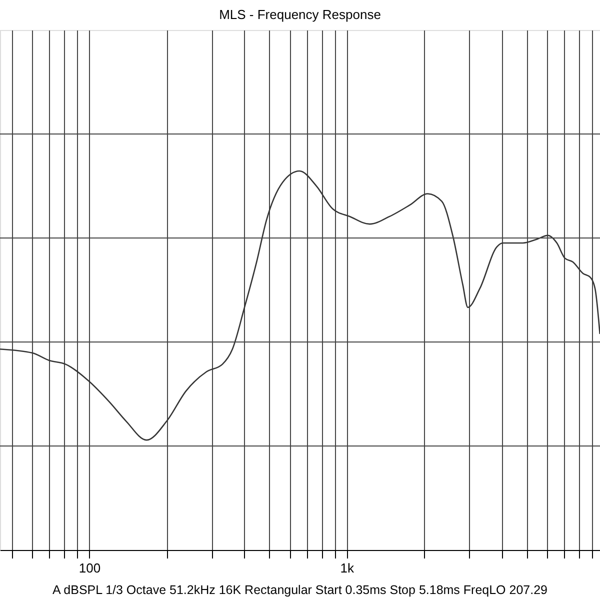  What do you see at coordinates (300, 590) in the screenshot?
I see `text: A dBSPL 1/3 Octave 51.2kHz 16K Rectangular Start 0.35ms Stop 5.18ms FreqLO 207.29` at bounding box center [300, 590].